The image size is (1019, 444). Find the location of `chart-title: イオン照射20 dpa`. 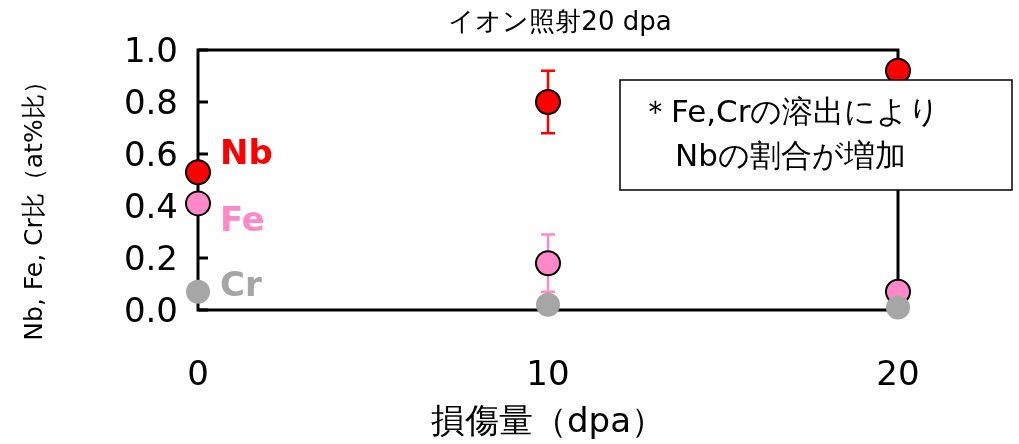

chart-title: イオン照射20 dpa is located at coordinates (560, 21).